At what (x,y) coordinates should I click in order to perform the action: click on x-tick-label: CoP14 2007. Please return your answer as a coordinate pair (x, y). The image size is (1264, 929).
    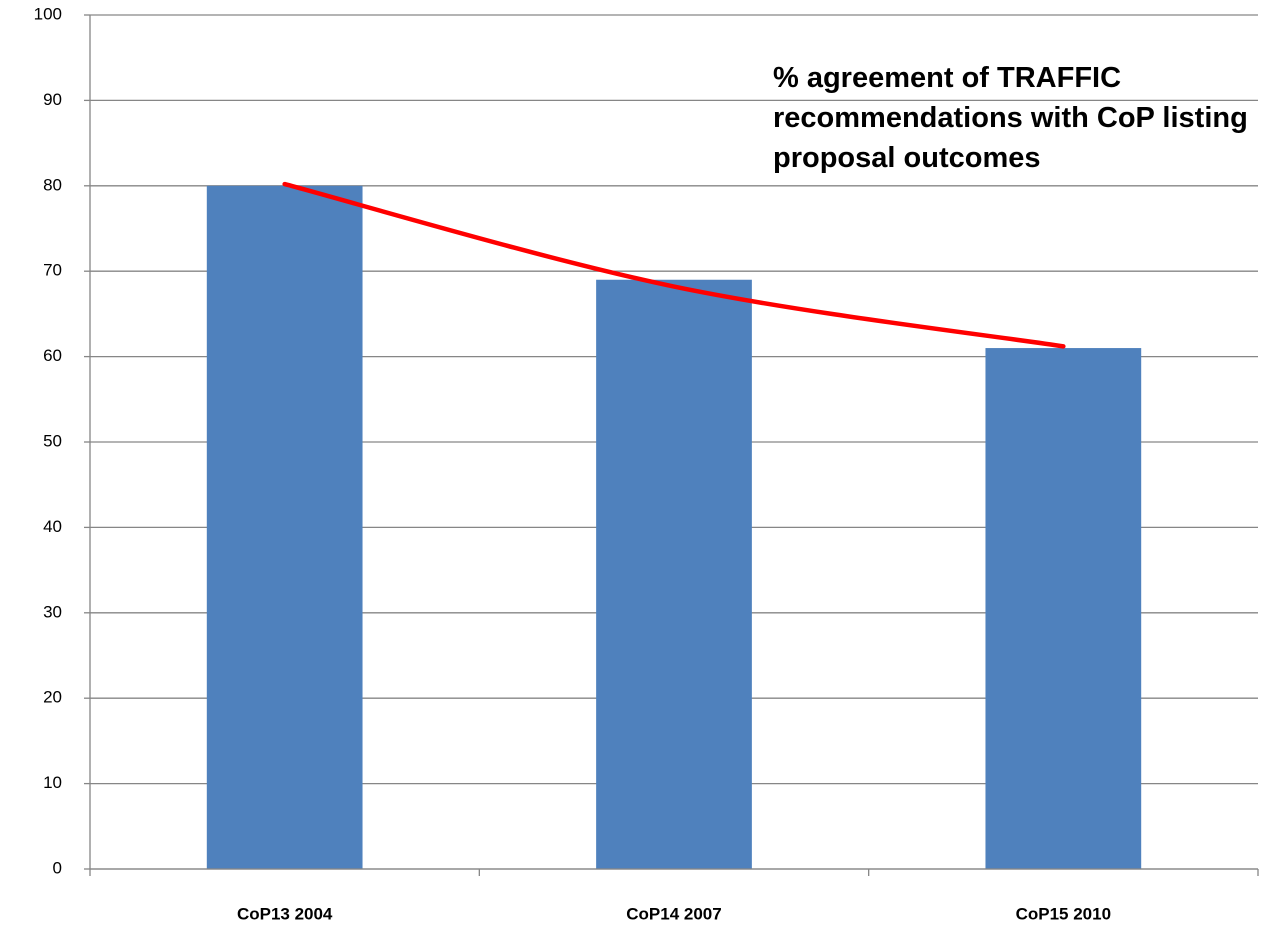
    Looking at the image, I should click on (673, 913).